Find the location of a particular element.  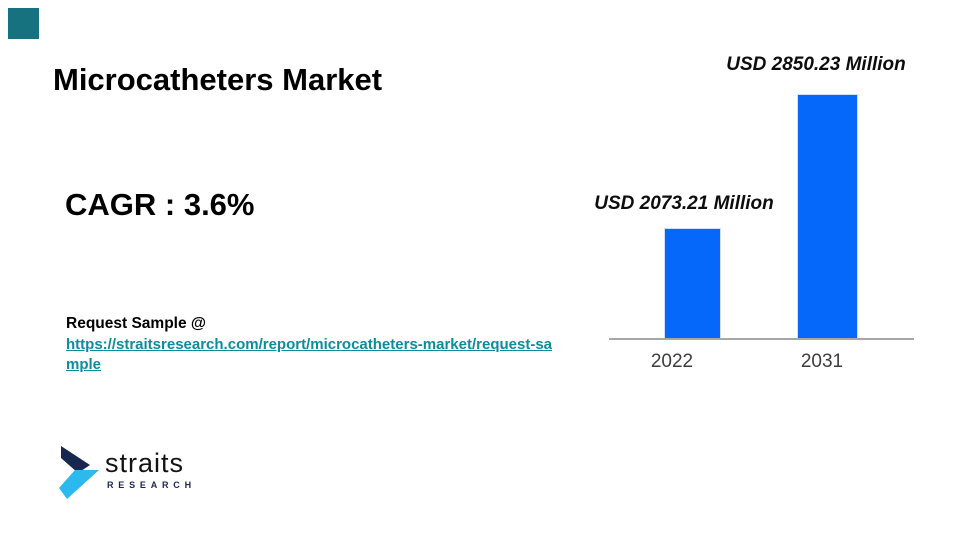

logo-cyan-chevron is located at coordinates (79, 484).